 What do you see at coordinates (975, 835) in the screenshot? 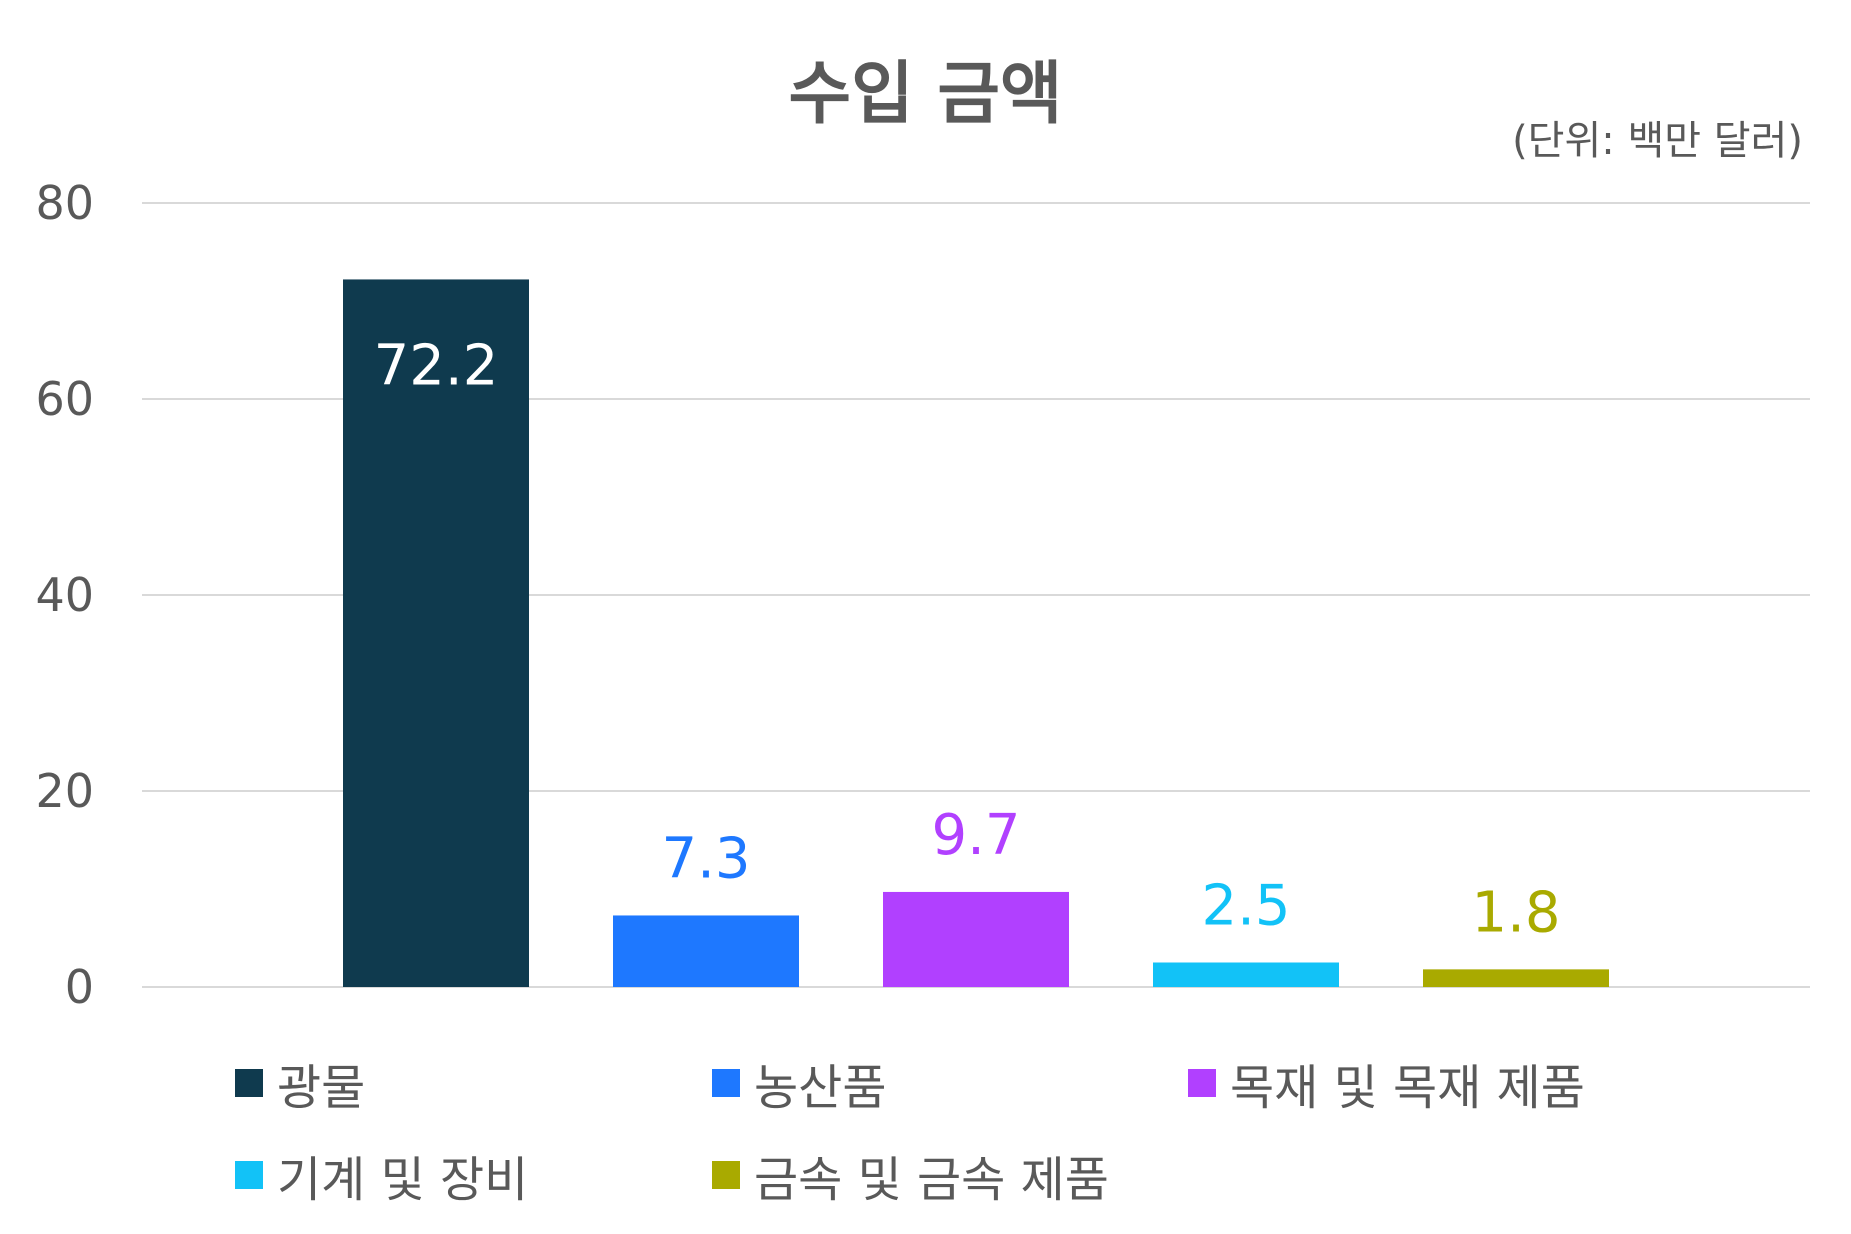
I see `data-label: 9.7` at bounding box center [975, 835].